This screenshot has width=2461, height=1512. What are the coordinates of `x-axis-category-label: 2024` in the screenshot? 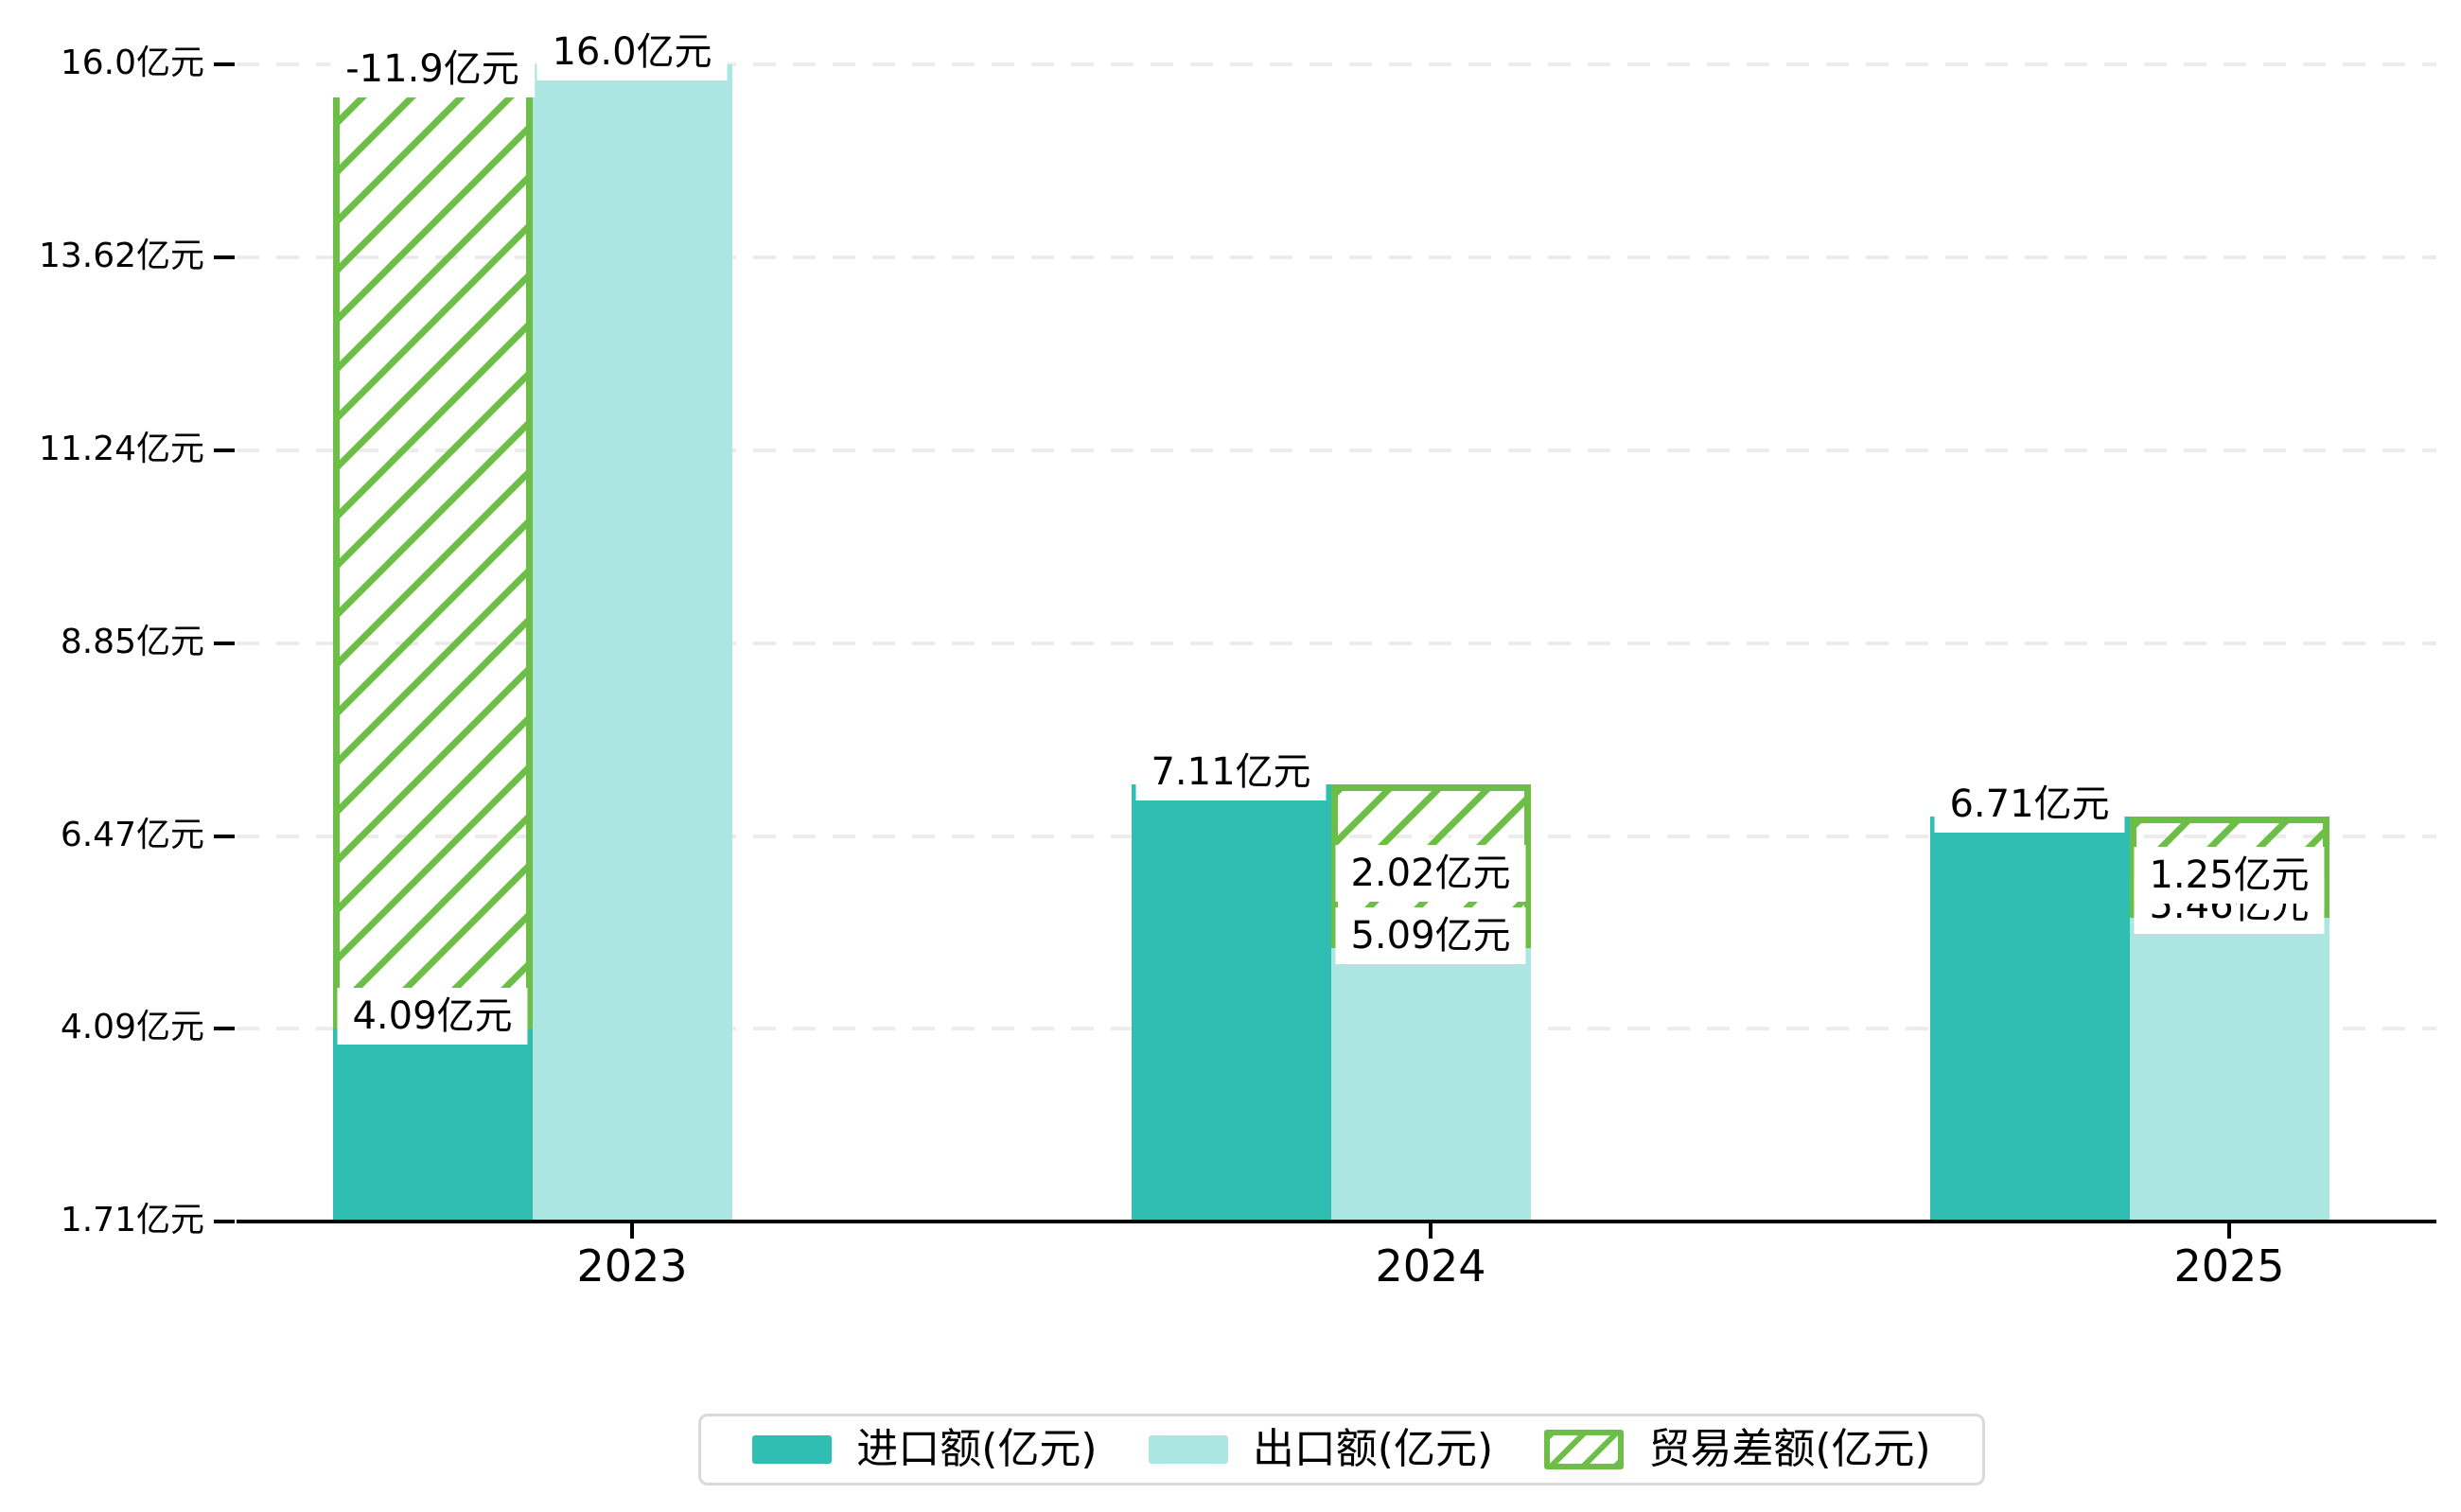 It's located at (1430, 1266).